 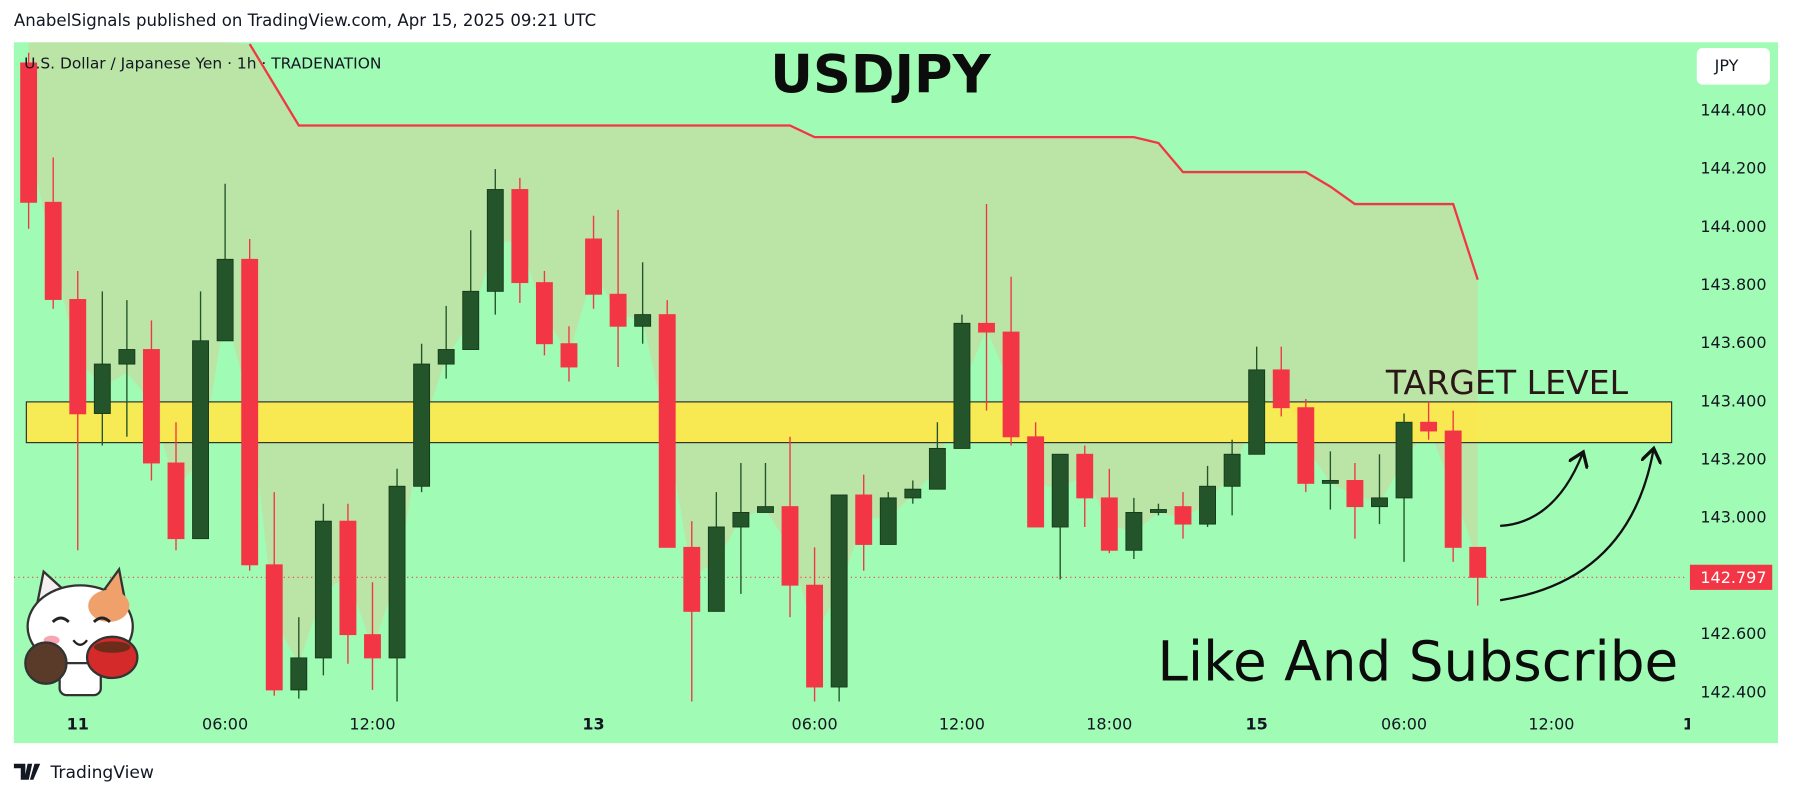 What do you see at coordinates (1733, 459) in the screenshot?
I see `y-tick-label: 143.200` at bounding box center [1733, 459].